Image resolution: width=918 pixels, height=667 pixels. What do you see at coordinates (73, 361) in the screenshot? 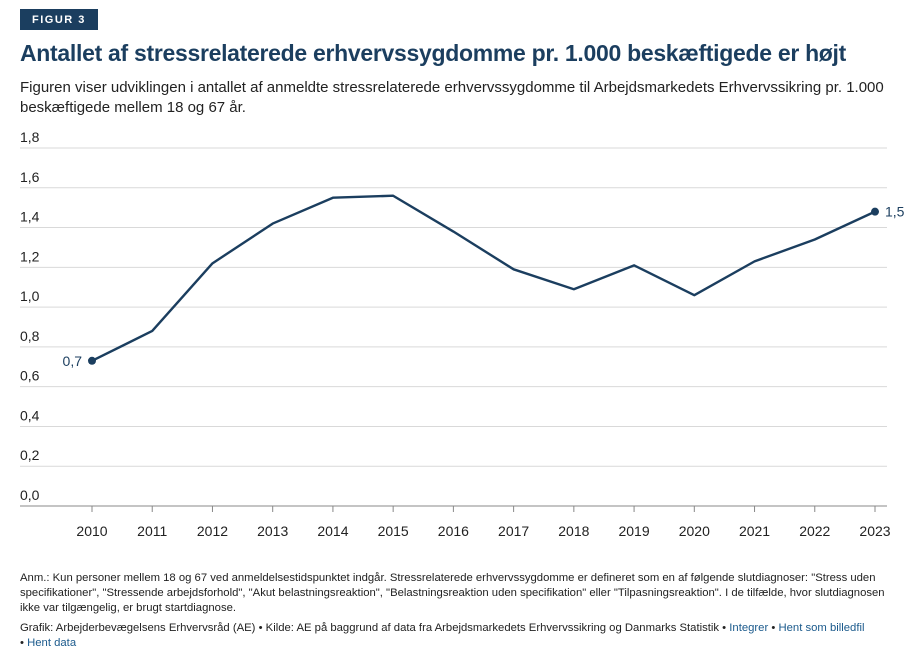
I see `data-label: 0,7` at bounding box center [73, 361].